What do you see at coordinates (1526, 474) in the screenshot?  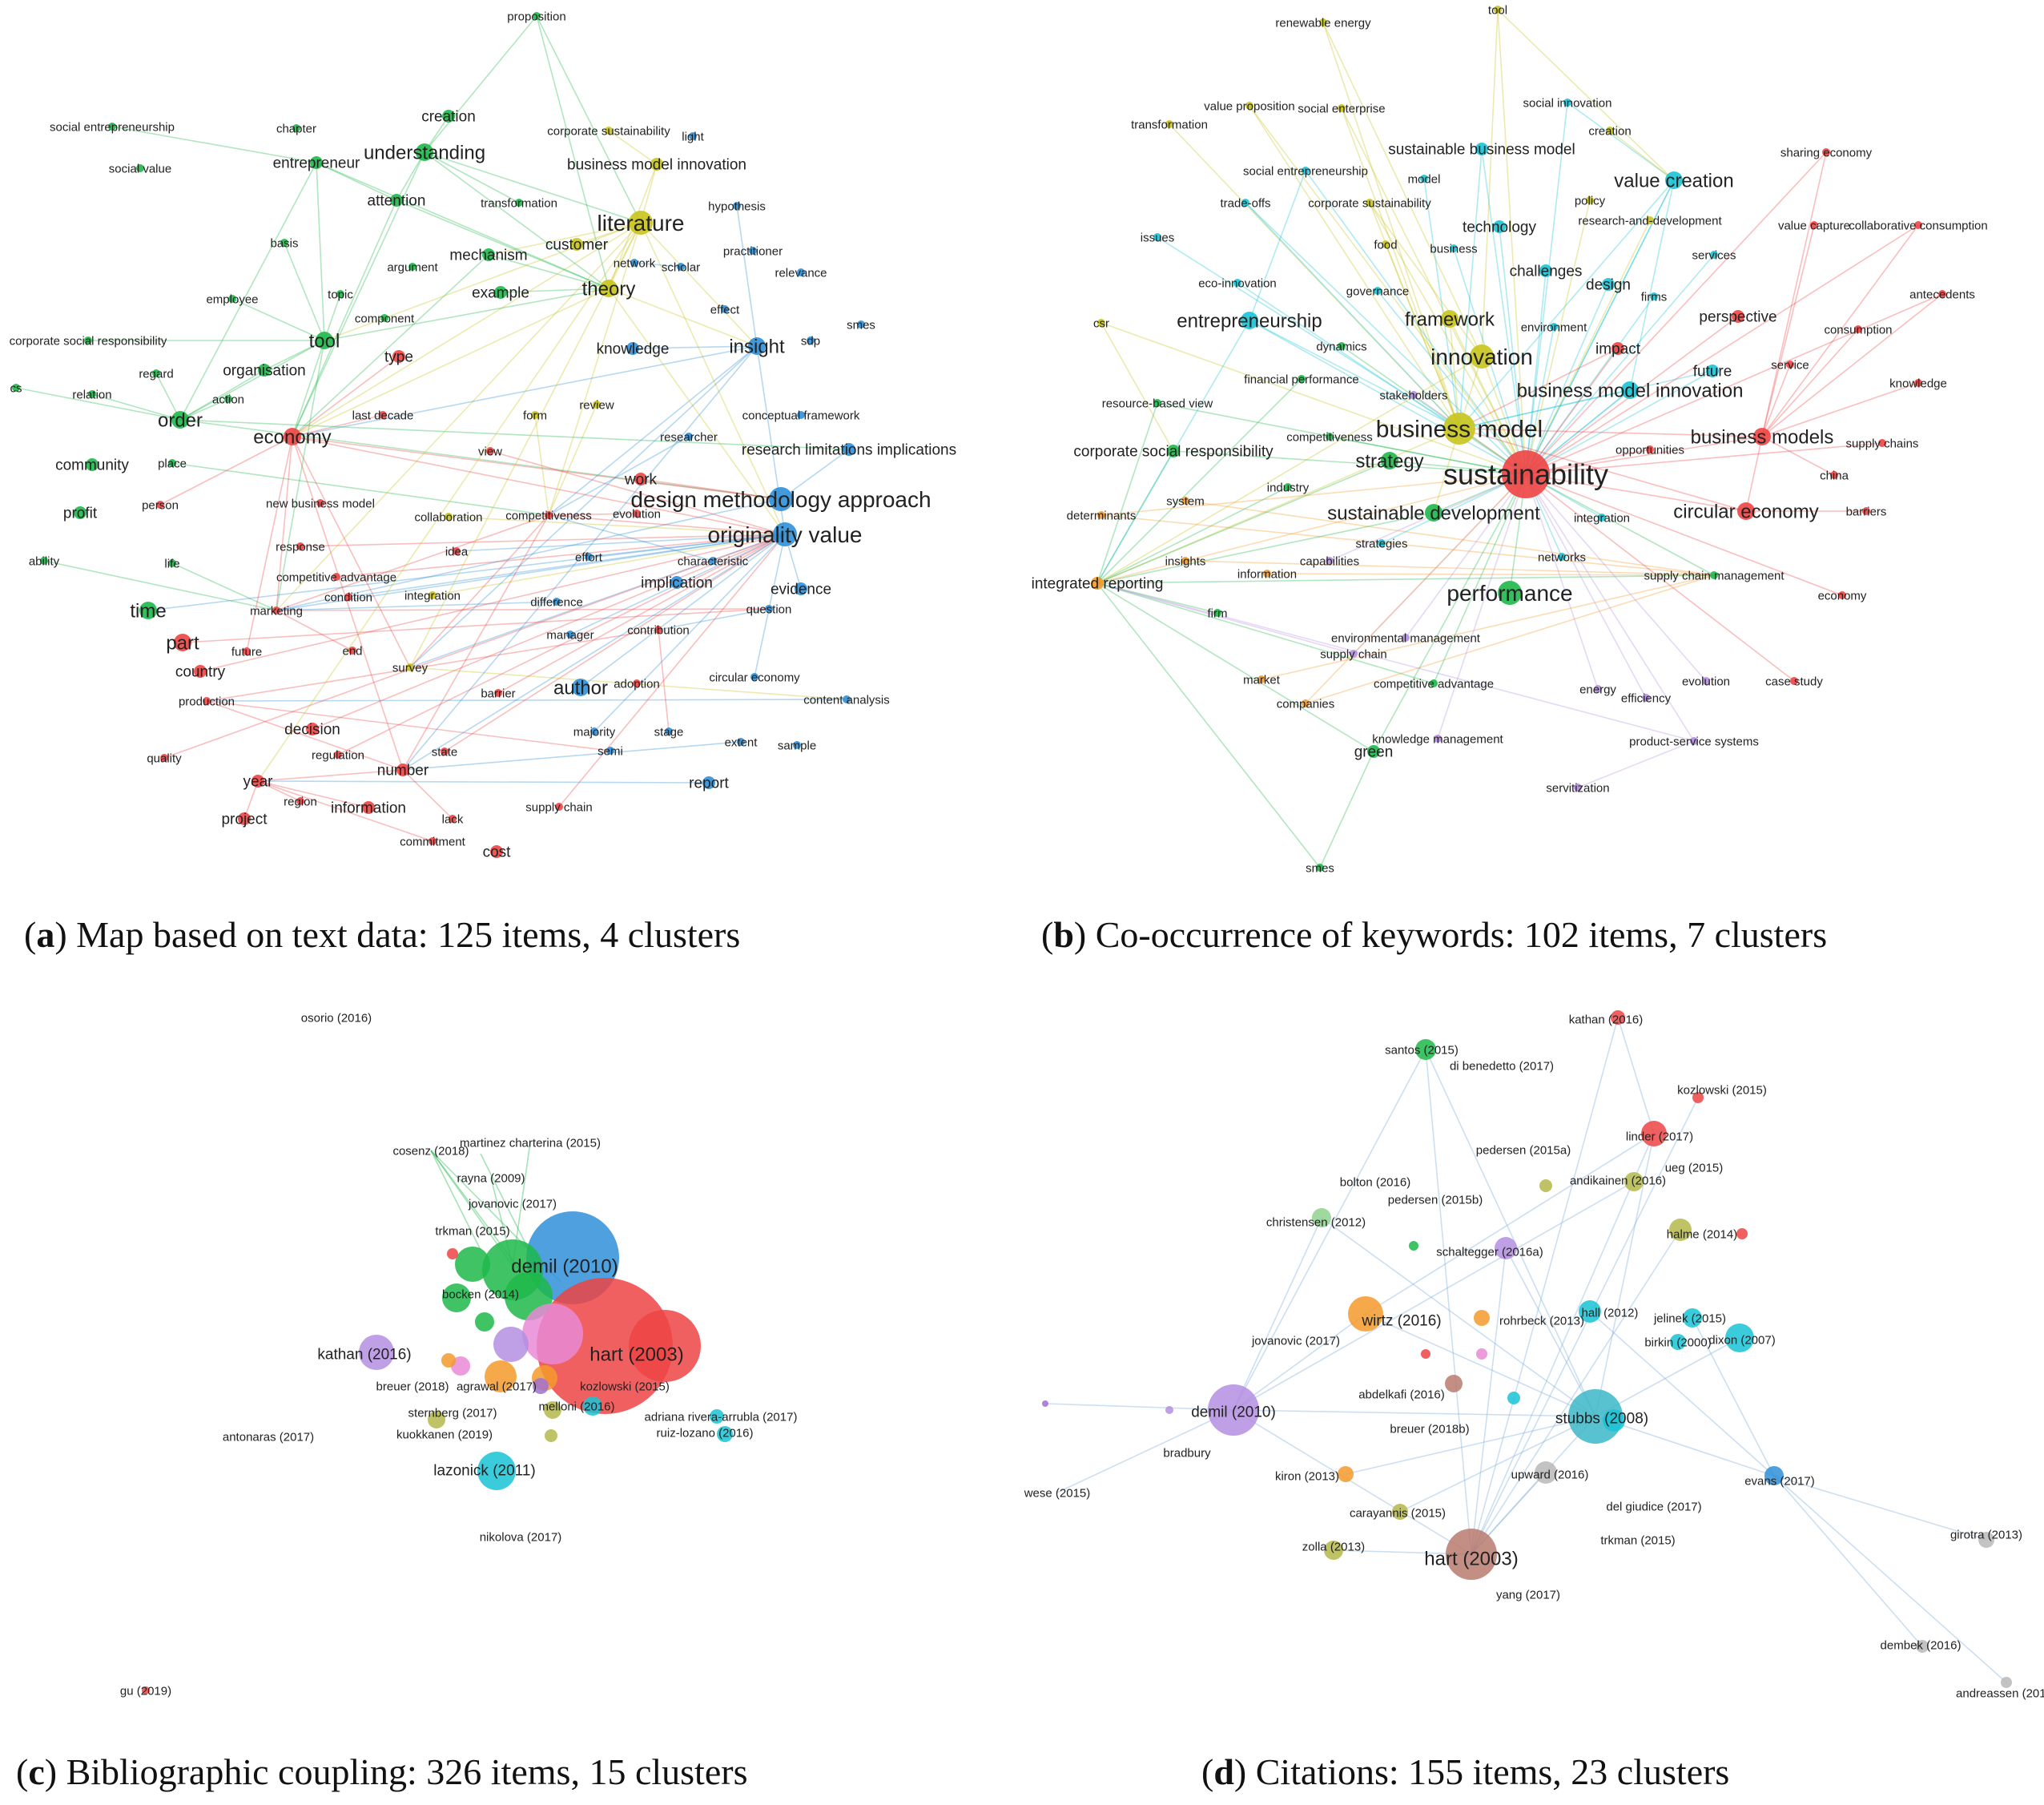 I see `node-sustainability` at bounding box center [1526, 474].